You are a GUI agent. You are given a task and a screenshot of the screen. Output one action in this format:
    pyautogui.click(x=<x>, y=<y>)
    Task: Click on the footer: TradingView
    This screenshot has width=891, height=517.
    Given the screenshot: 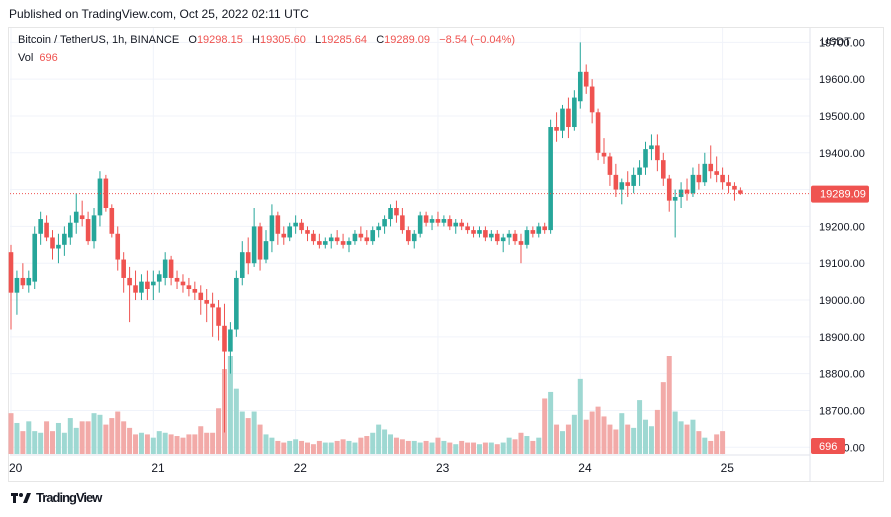 What is the action you would take?
    pyautogui.click(x=56, y=497)
    